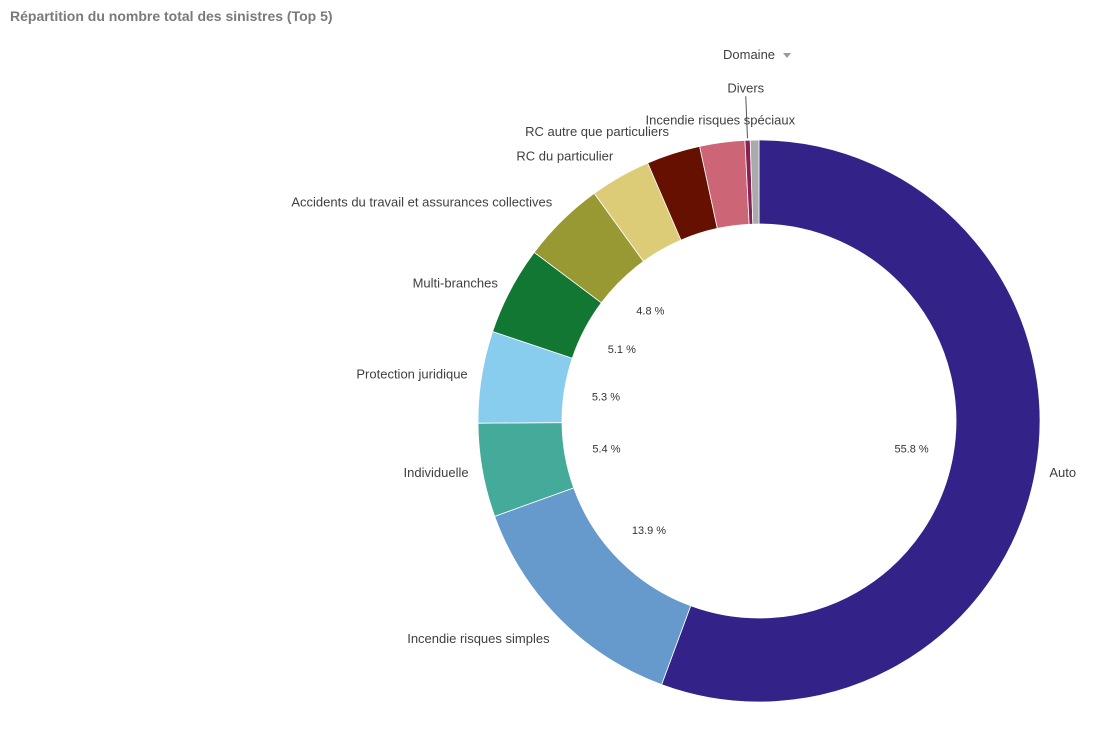 This screenshot has height=751, width=1111. Describe the element at coordinates (745, 87) in the screenshot. I see `category-label-divers: Divers` at that location.